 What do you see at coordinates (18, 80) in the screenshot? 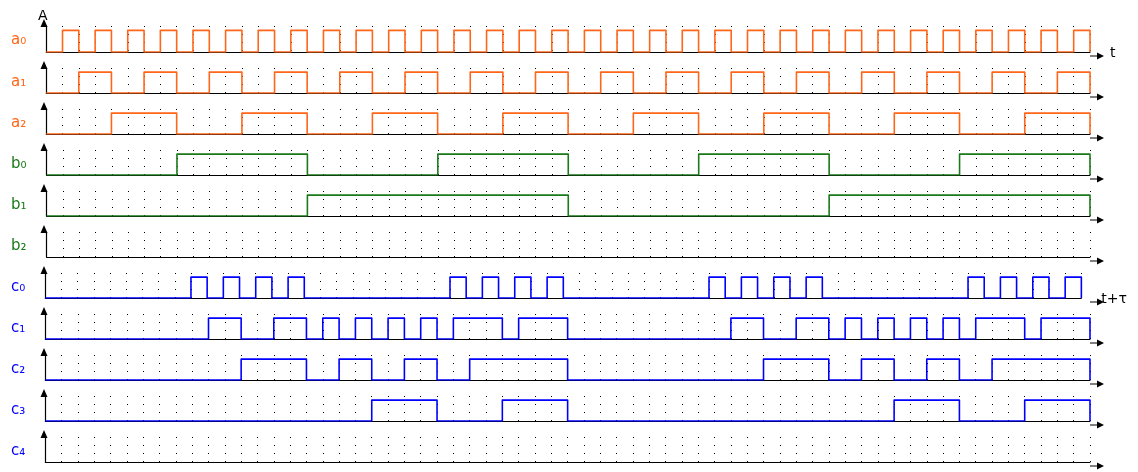
I see `y-axis-title: a₁` at bounding box center [18, 80].